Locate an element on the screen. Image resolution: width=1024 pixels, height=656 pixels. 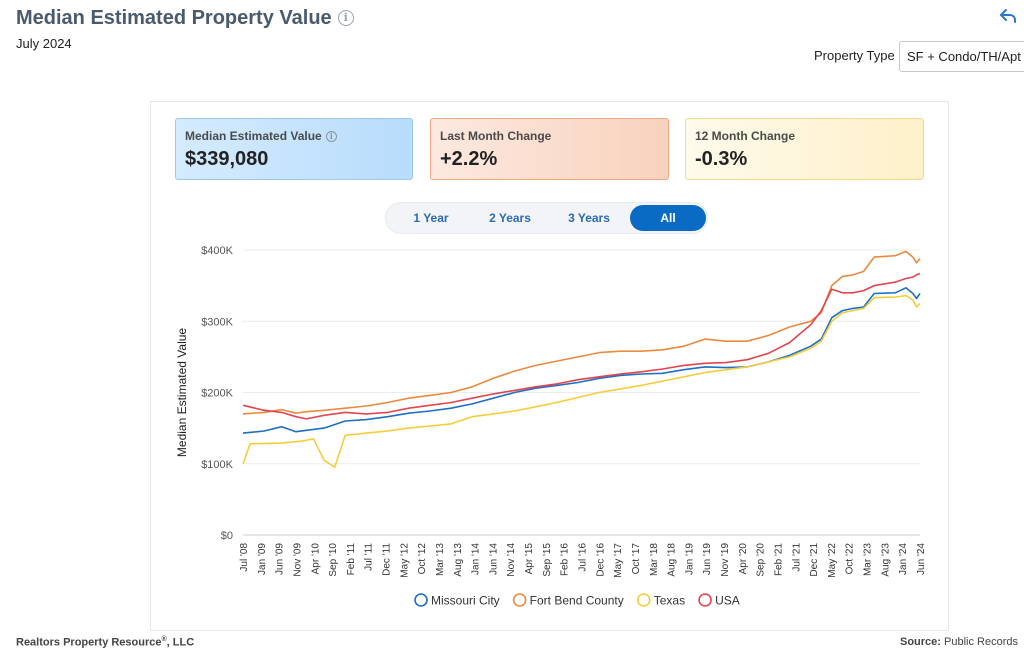
y-tick-label: $400K is located at coordinates (217, 251).